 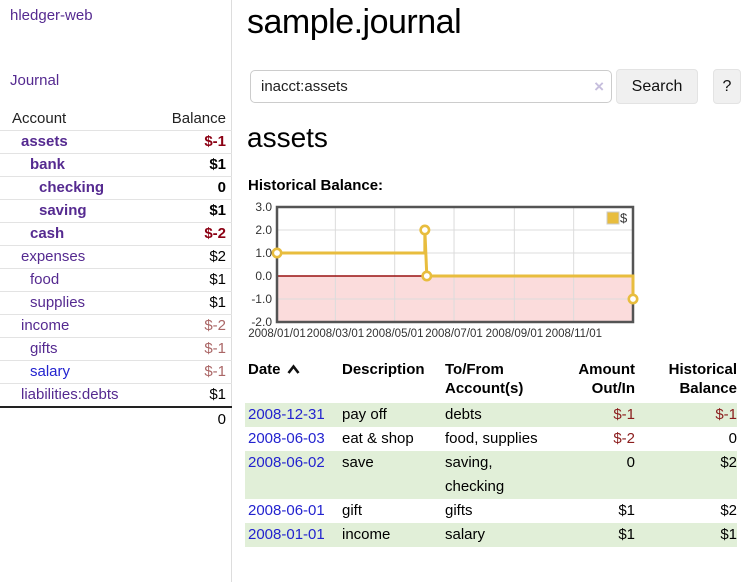 What do you see at coordinates (263, 253) in the screenshot?
I see `y-axis-label: 1.0` at bounding box center [263, 253].